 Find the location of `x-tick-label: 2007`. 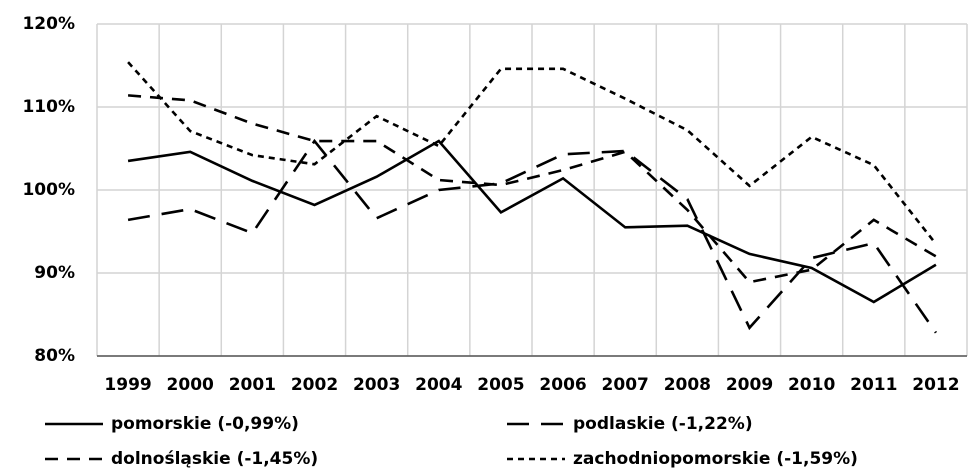

x-tick-label: 2007 is located at coordinates (625, 385).